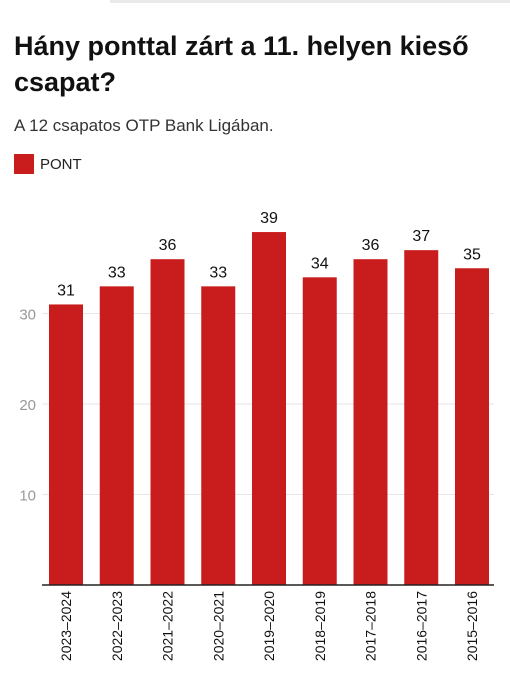 The height and width of the screenshot is (699, 510). I want to click on legend-swatch, so click(24, 164).